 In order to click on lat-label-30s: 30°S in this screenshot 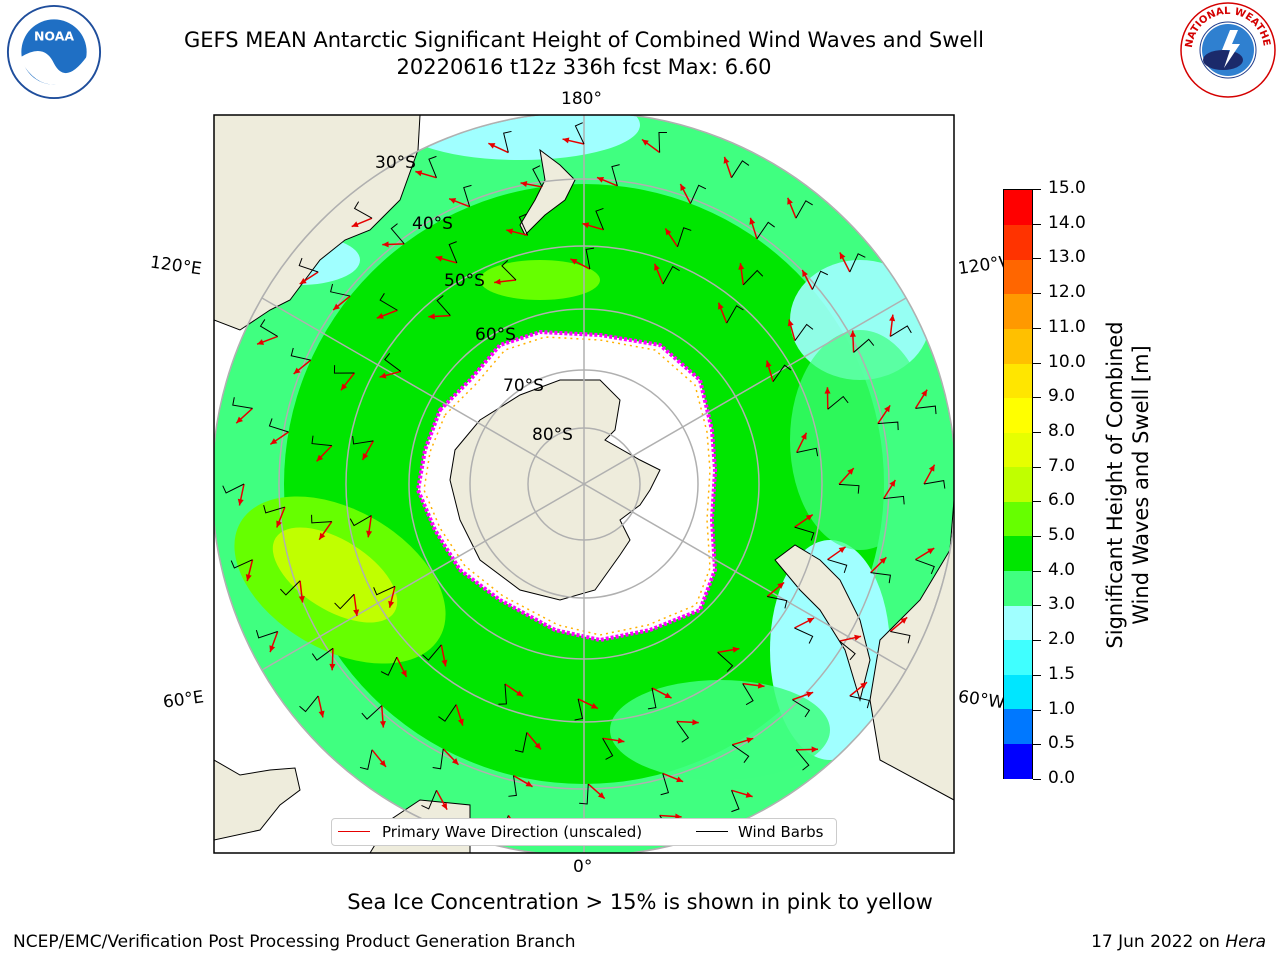, I will do `click(395, 163)`.